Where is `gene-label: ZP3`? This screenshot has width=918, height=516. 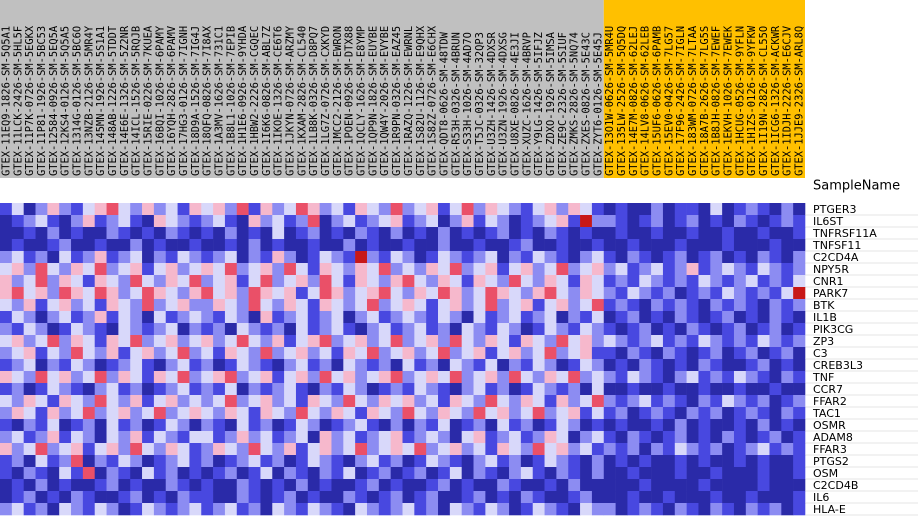
gene-label: ZP3 is located at coordinates (823, 341).